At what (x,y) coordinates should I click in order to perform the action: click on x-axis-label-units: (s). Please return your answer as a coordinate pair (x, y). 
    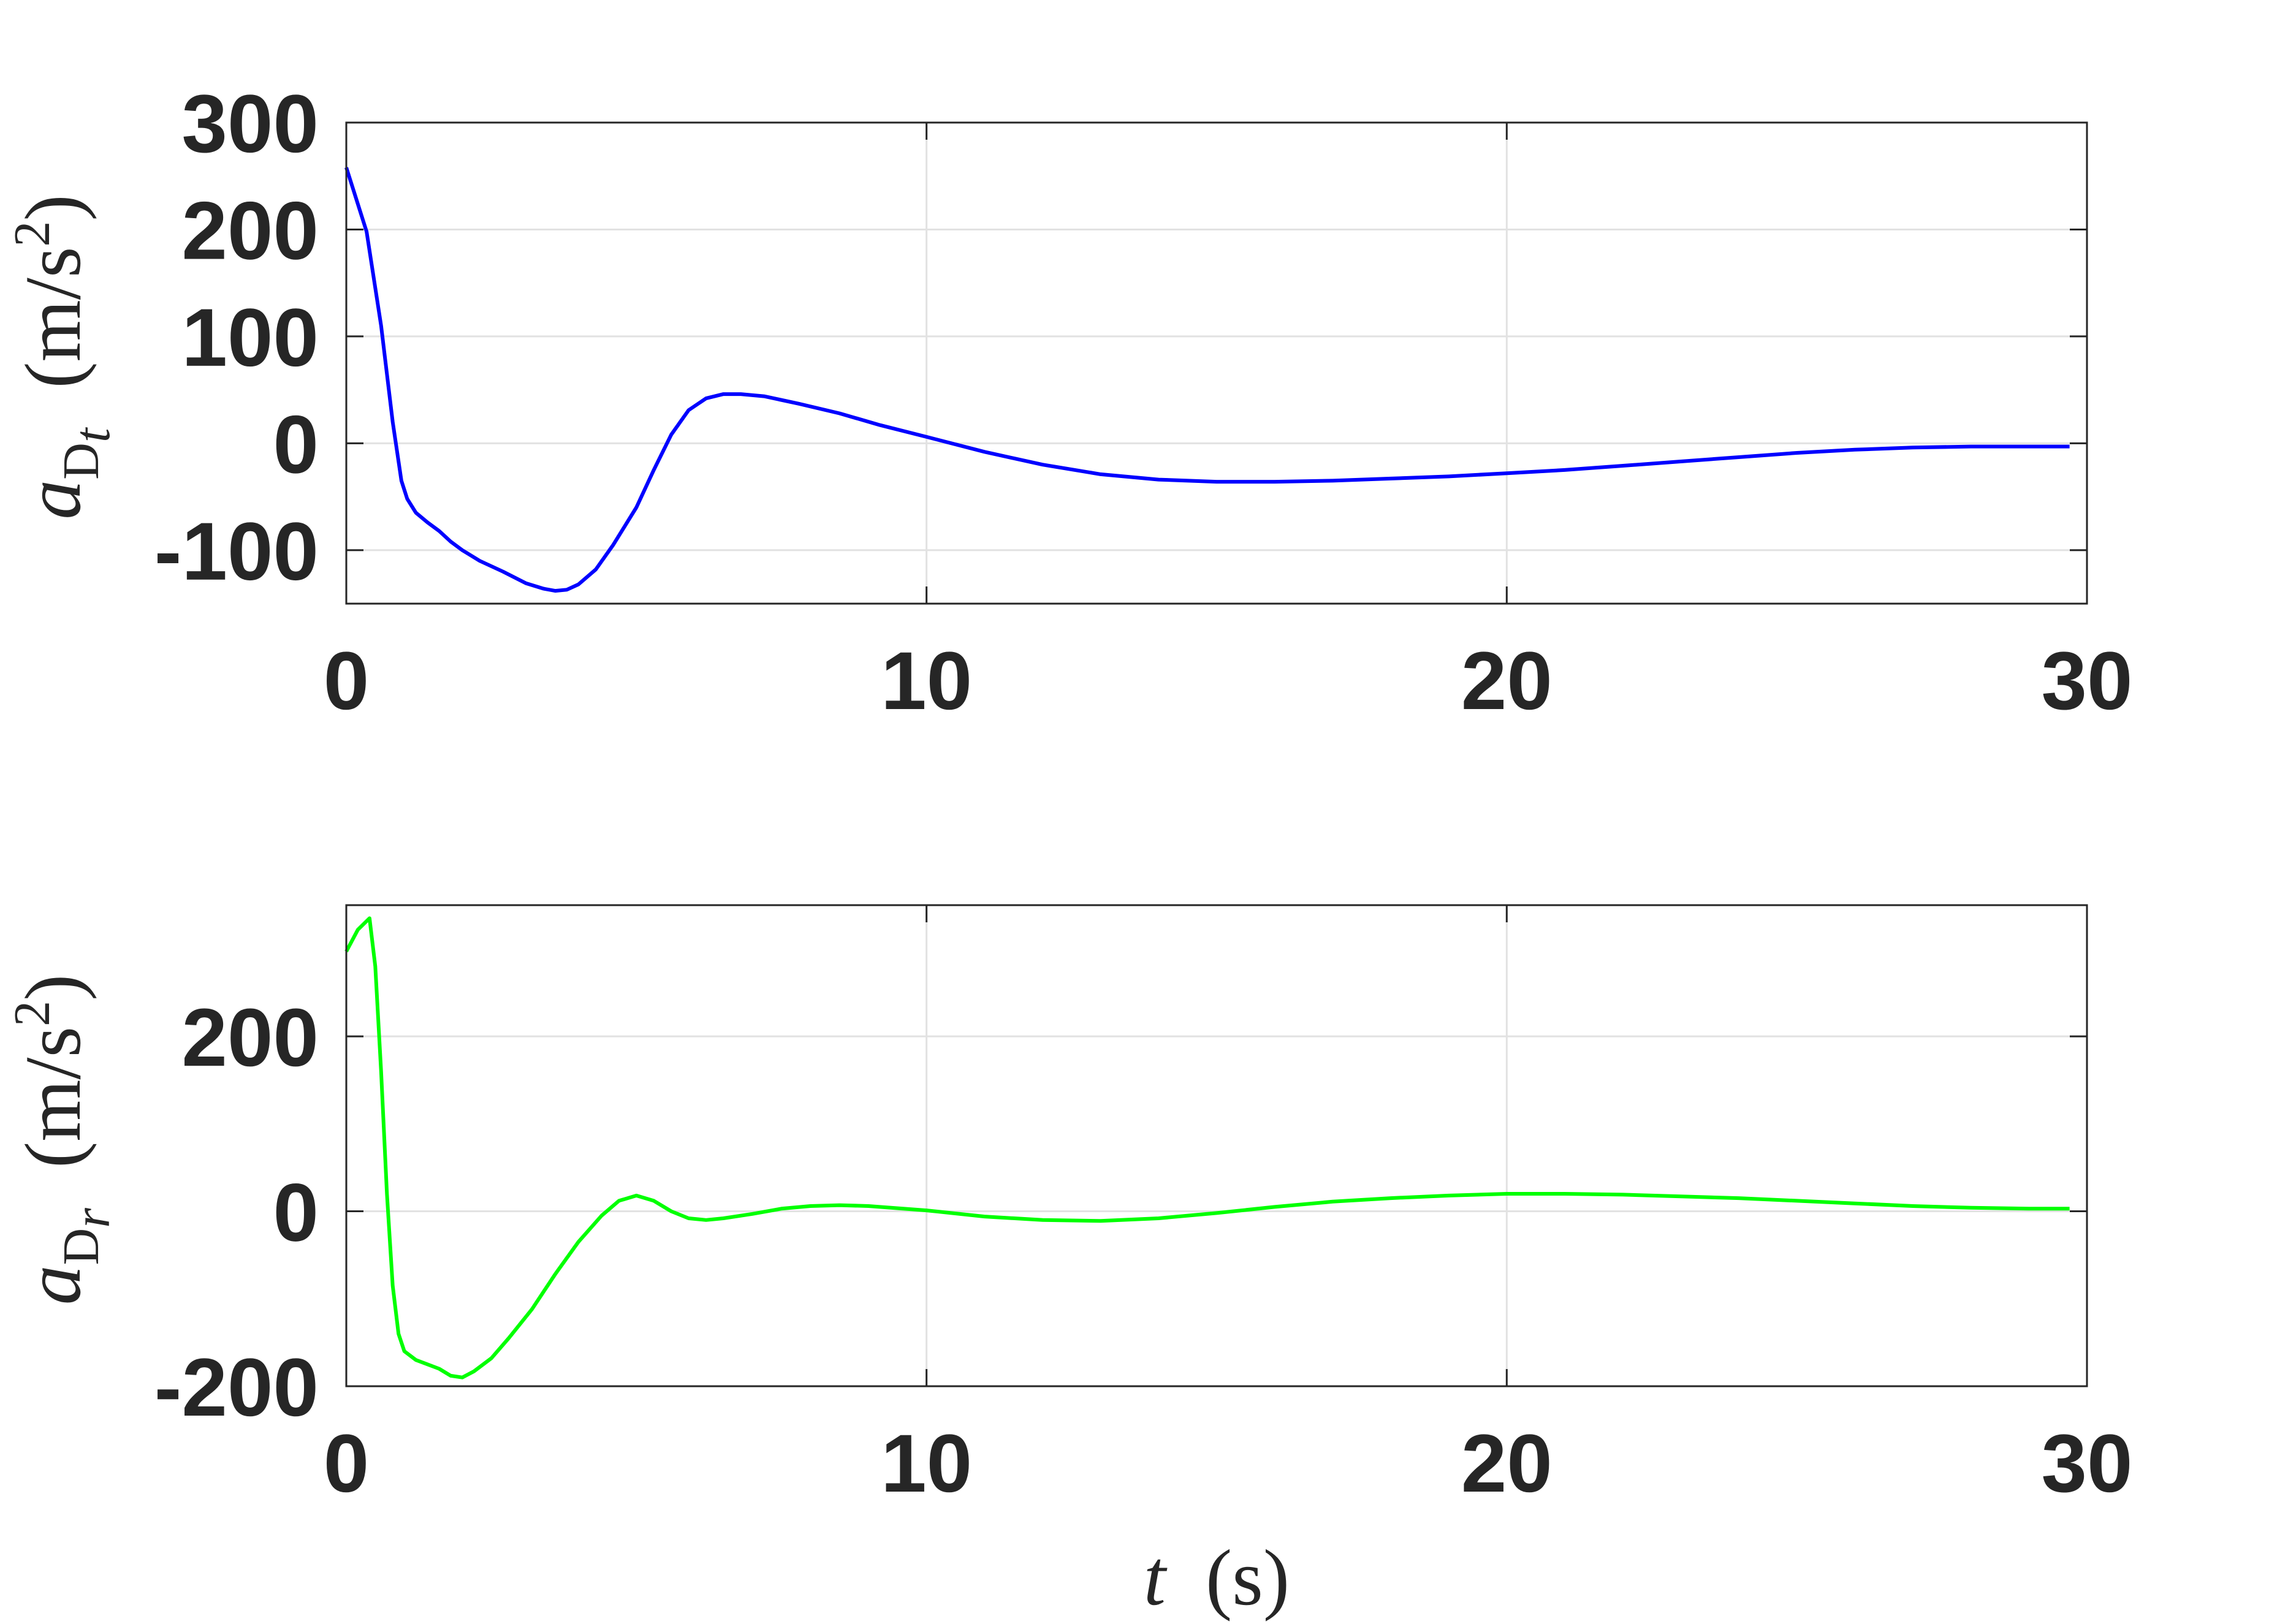
    Looking at the image, I should click on (1228, 1578).